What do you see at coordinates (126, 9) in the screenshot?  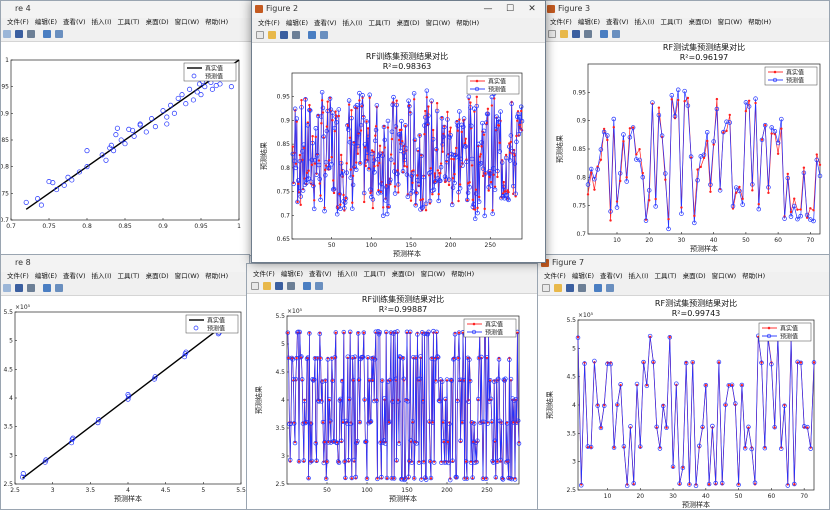 I see `window-titlebar: re 4` at bounding box center [126, 9].